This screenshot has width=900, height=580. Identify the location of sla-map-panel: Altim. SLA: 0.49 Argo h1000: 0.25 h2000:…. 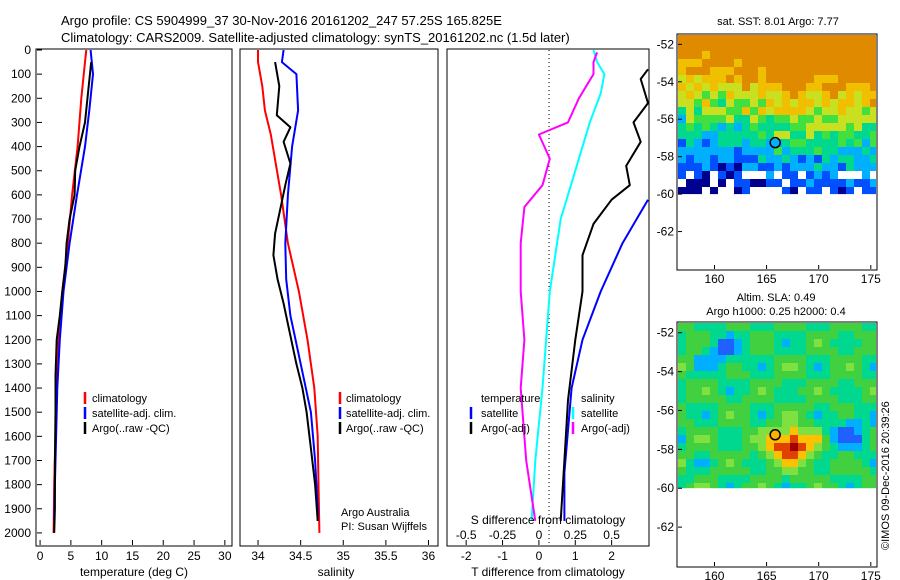
(769, 436).